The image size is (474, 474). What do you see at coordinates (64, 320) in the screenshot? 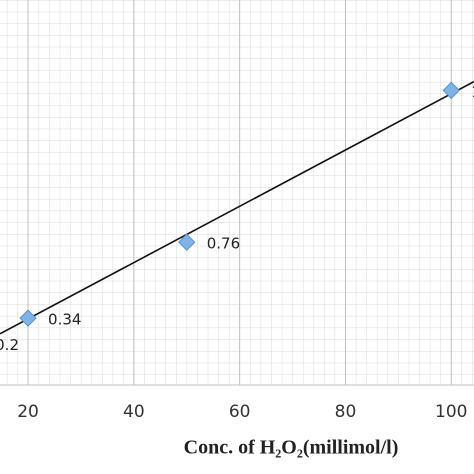
I see `data-label: 0.34` at bounding box center [64, 320].